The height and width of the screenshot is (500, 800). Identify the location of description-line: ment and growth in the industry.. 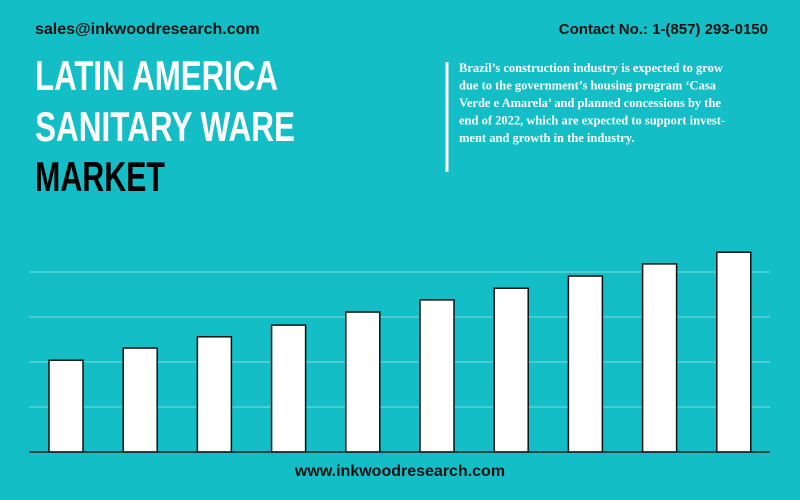
(547, 138).